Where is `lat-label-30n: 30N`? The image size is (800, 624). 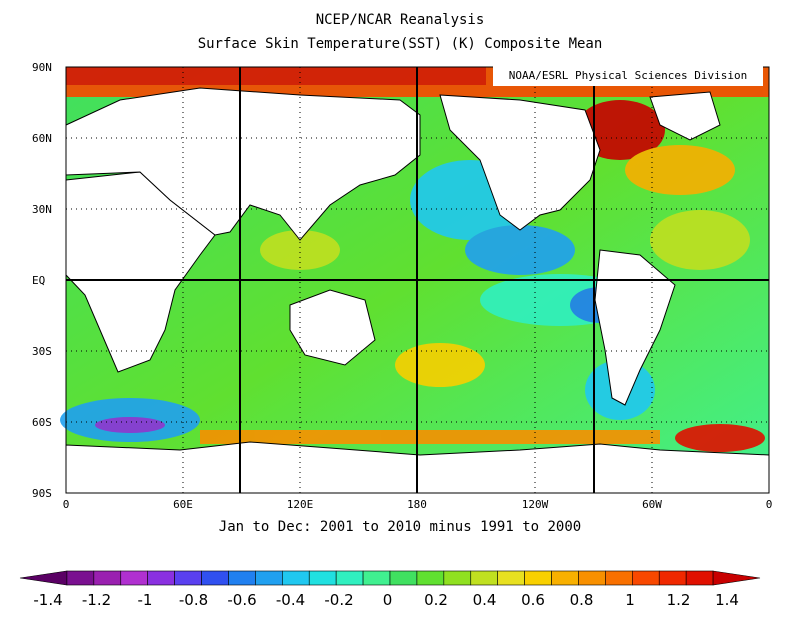 lat-label-30n: 30N is located at coordinates (42, 209).